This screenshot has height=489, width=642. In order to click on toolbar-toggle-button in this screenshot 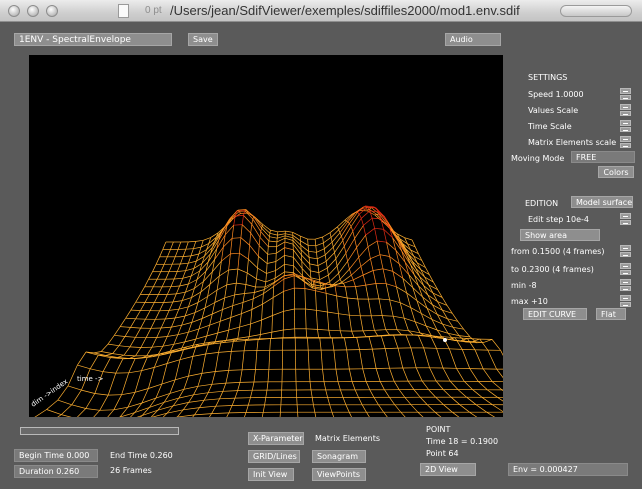, I will do `click(596, 11)`.